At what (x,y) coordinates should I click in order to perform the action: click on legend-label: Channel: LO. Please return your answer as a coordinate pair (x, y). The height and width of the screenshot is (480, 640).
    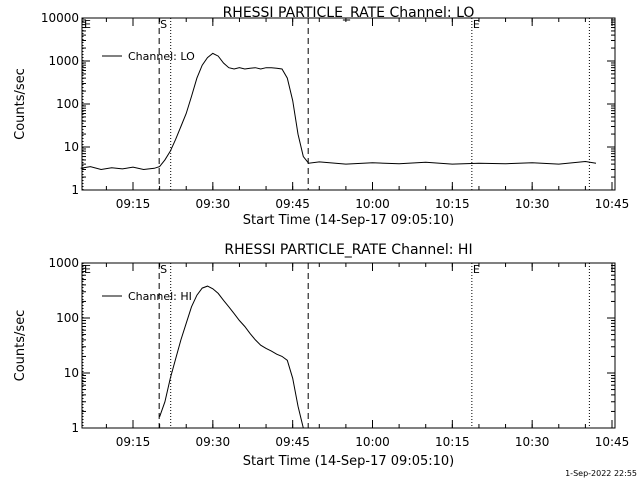
    Looking at the image, I should click on (161, 56).